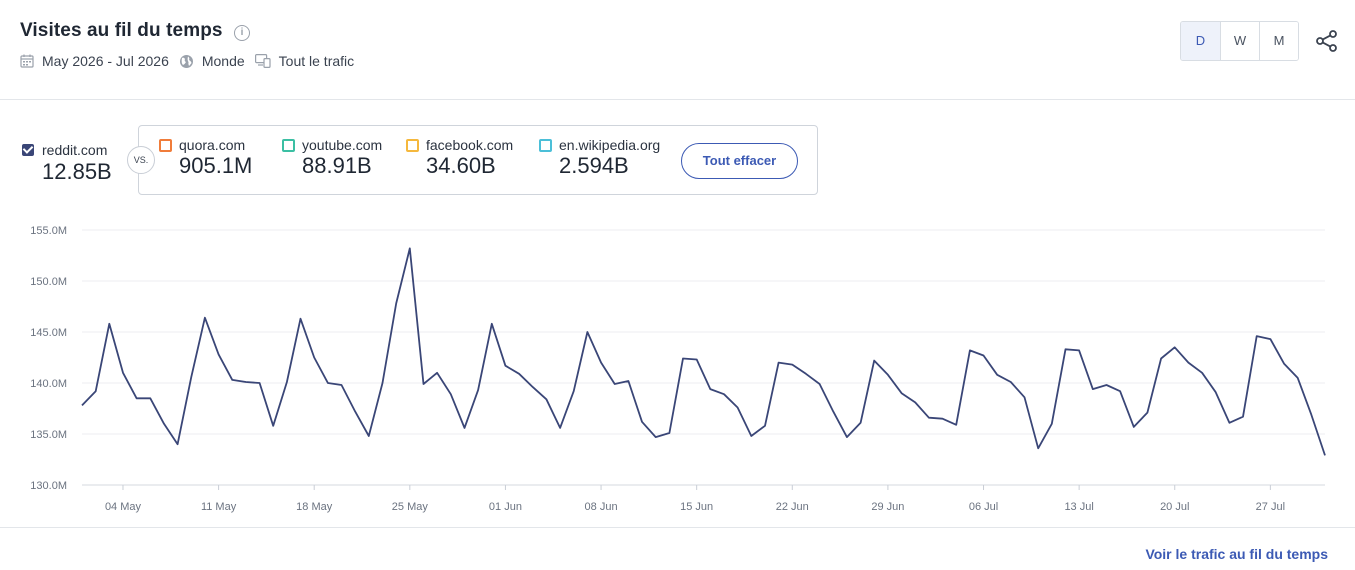  I want to click on traffic-label: Tout le trafic, so click(316, 61).